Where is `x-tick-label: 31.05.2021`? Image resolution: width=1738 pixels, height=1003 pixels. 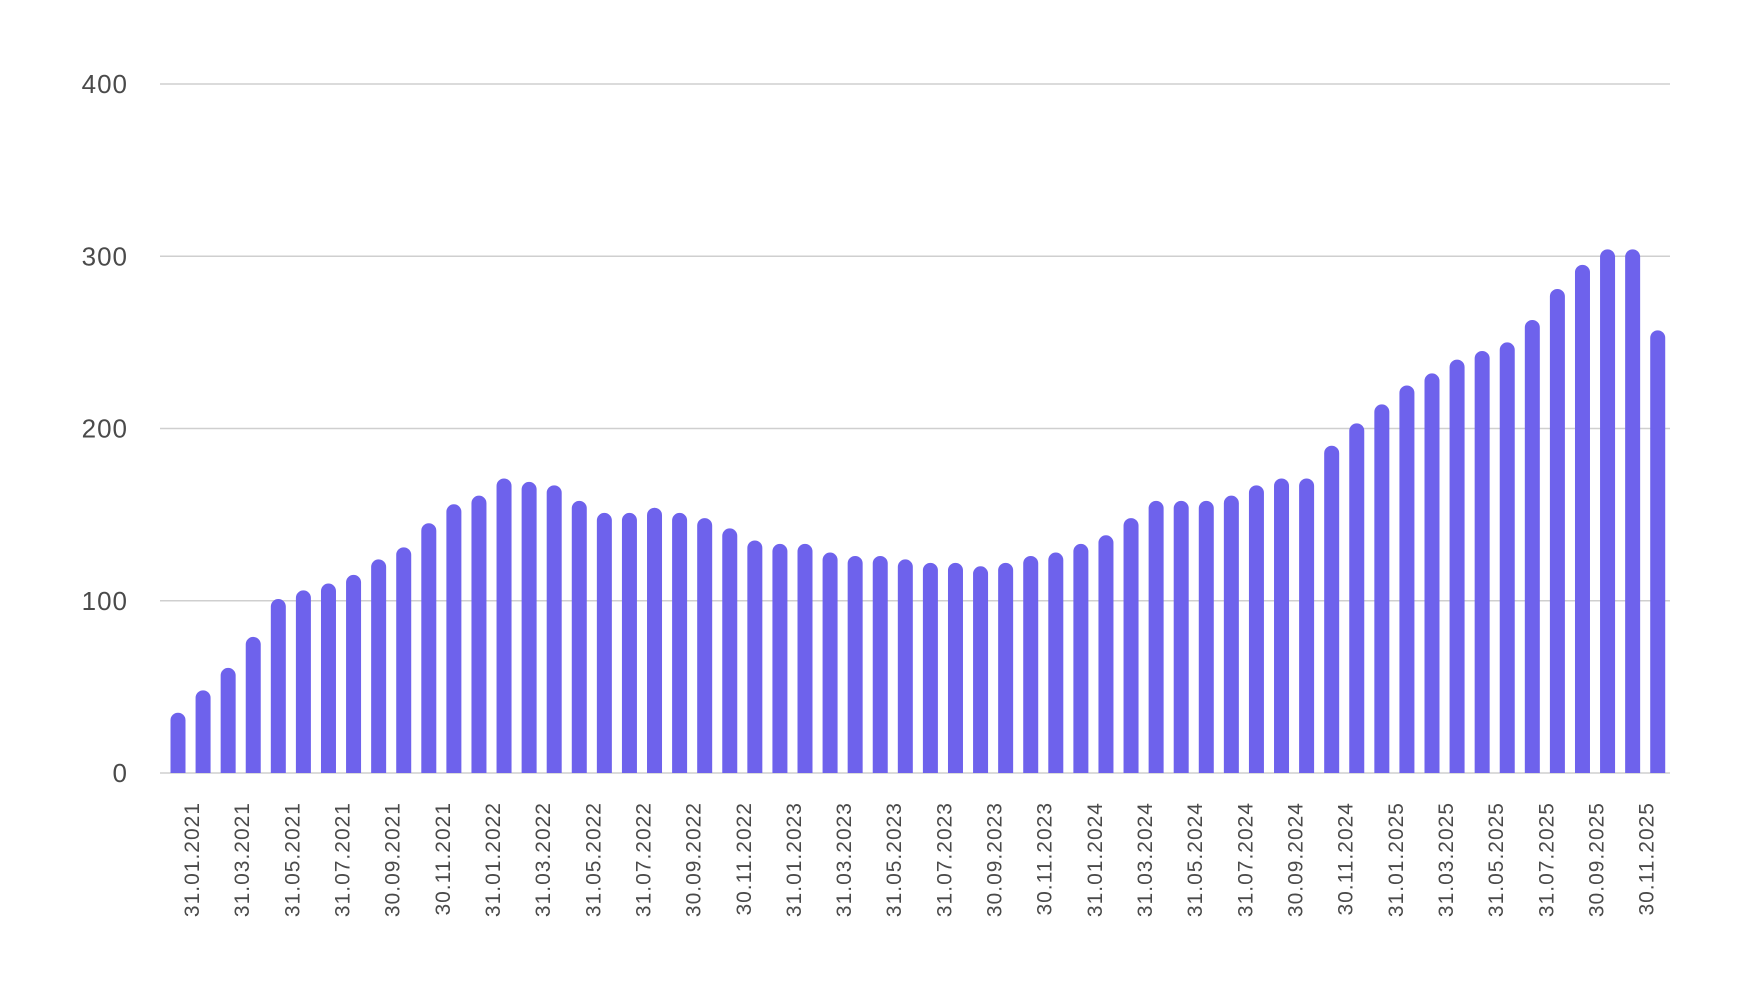
x-tick-label: 31.05.2021 is located at coordinates (292, 859).